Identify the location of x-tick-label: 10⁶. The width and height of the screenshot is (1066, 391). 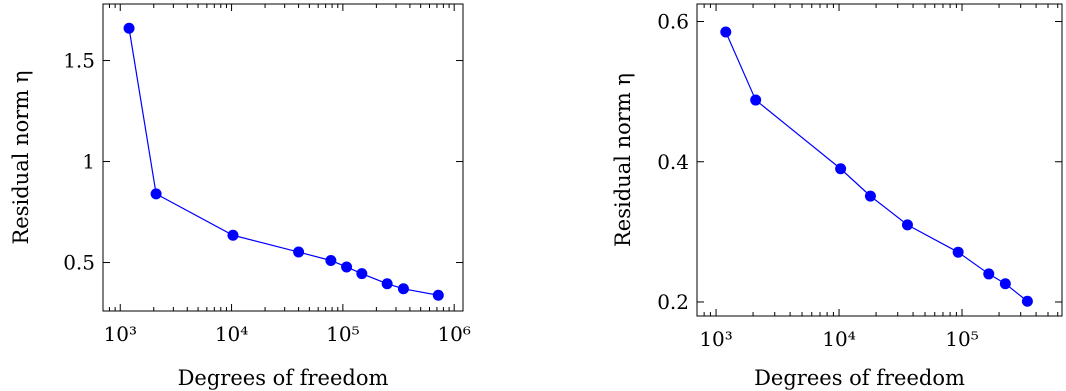
(453, 334).